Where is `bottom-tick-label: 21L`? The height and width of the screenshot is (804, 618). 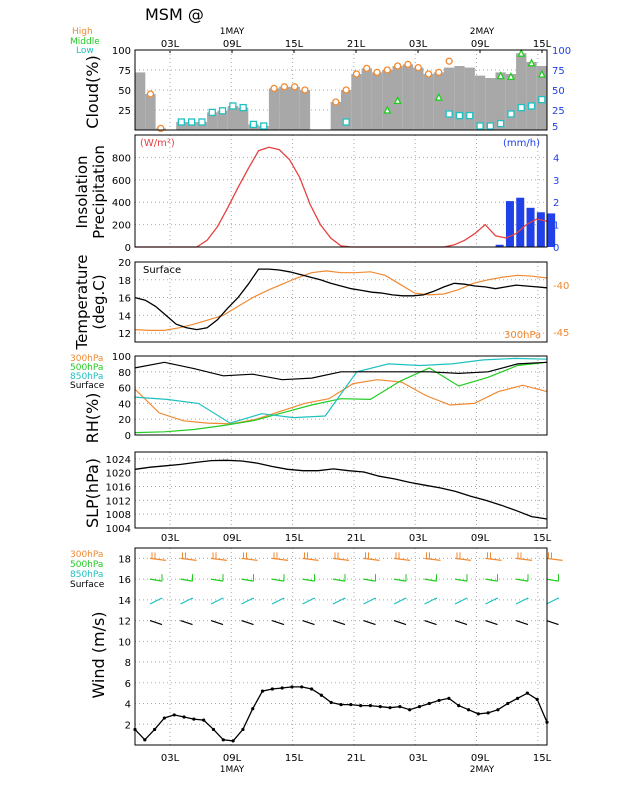 bottom-tick-label: 21L is located at coordinates (356, 758).